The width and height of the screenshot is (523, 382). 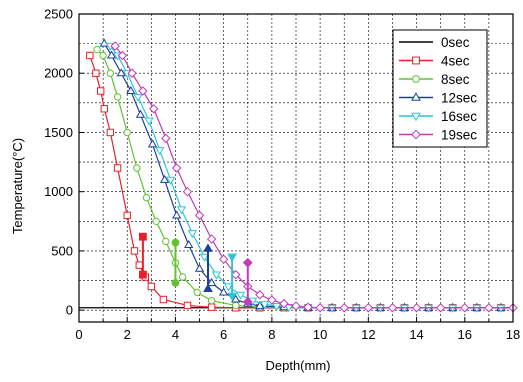 What do you see at coordinates (195, 269) in the screenshot?
I see `annotation-layer` at bounding box center [195, 269].